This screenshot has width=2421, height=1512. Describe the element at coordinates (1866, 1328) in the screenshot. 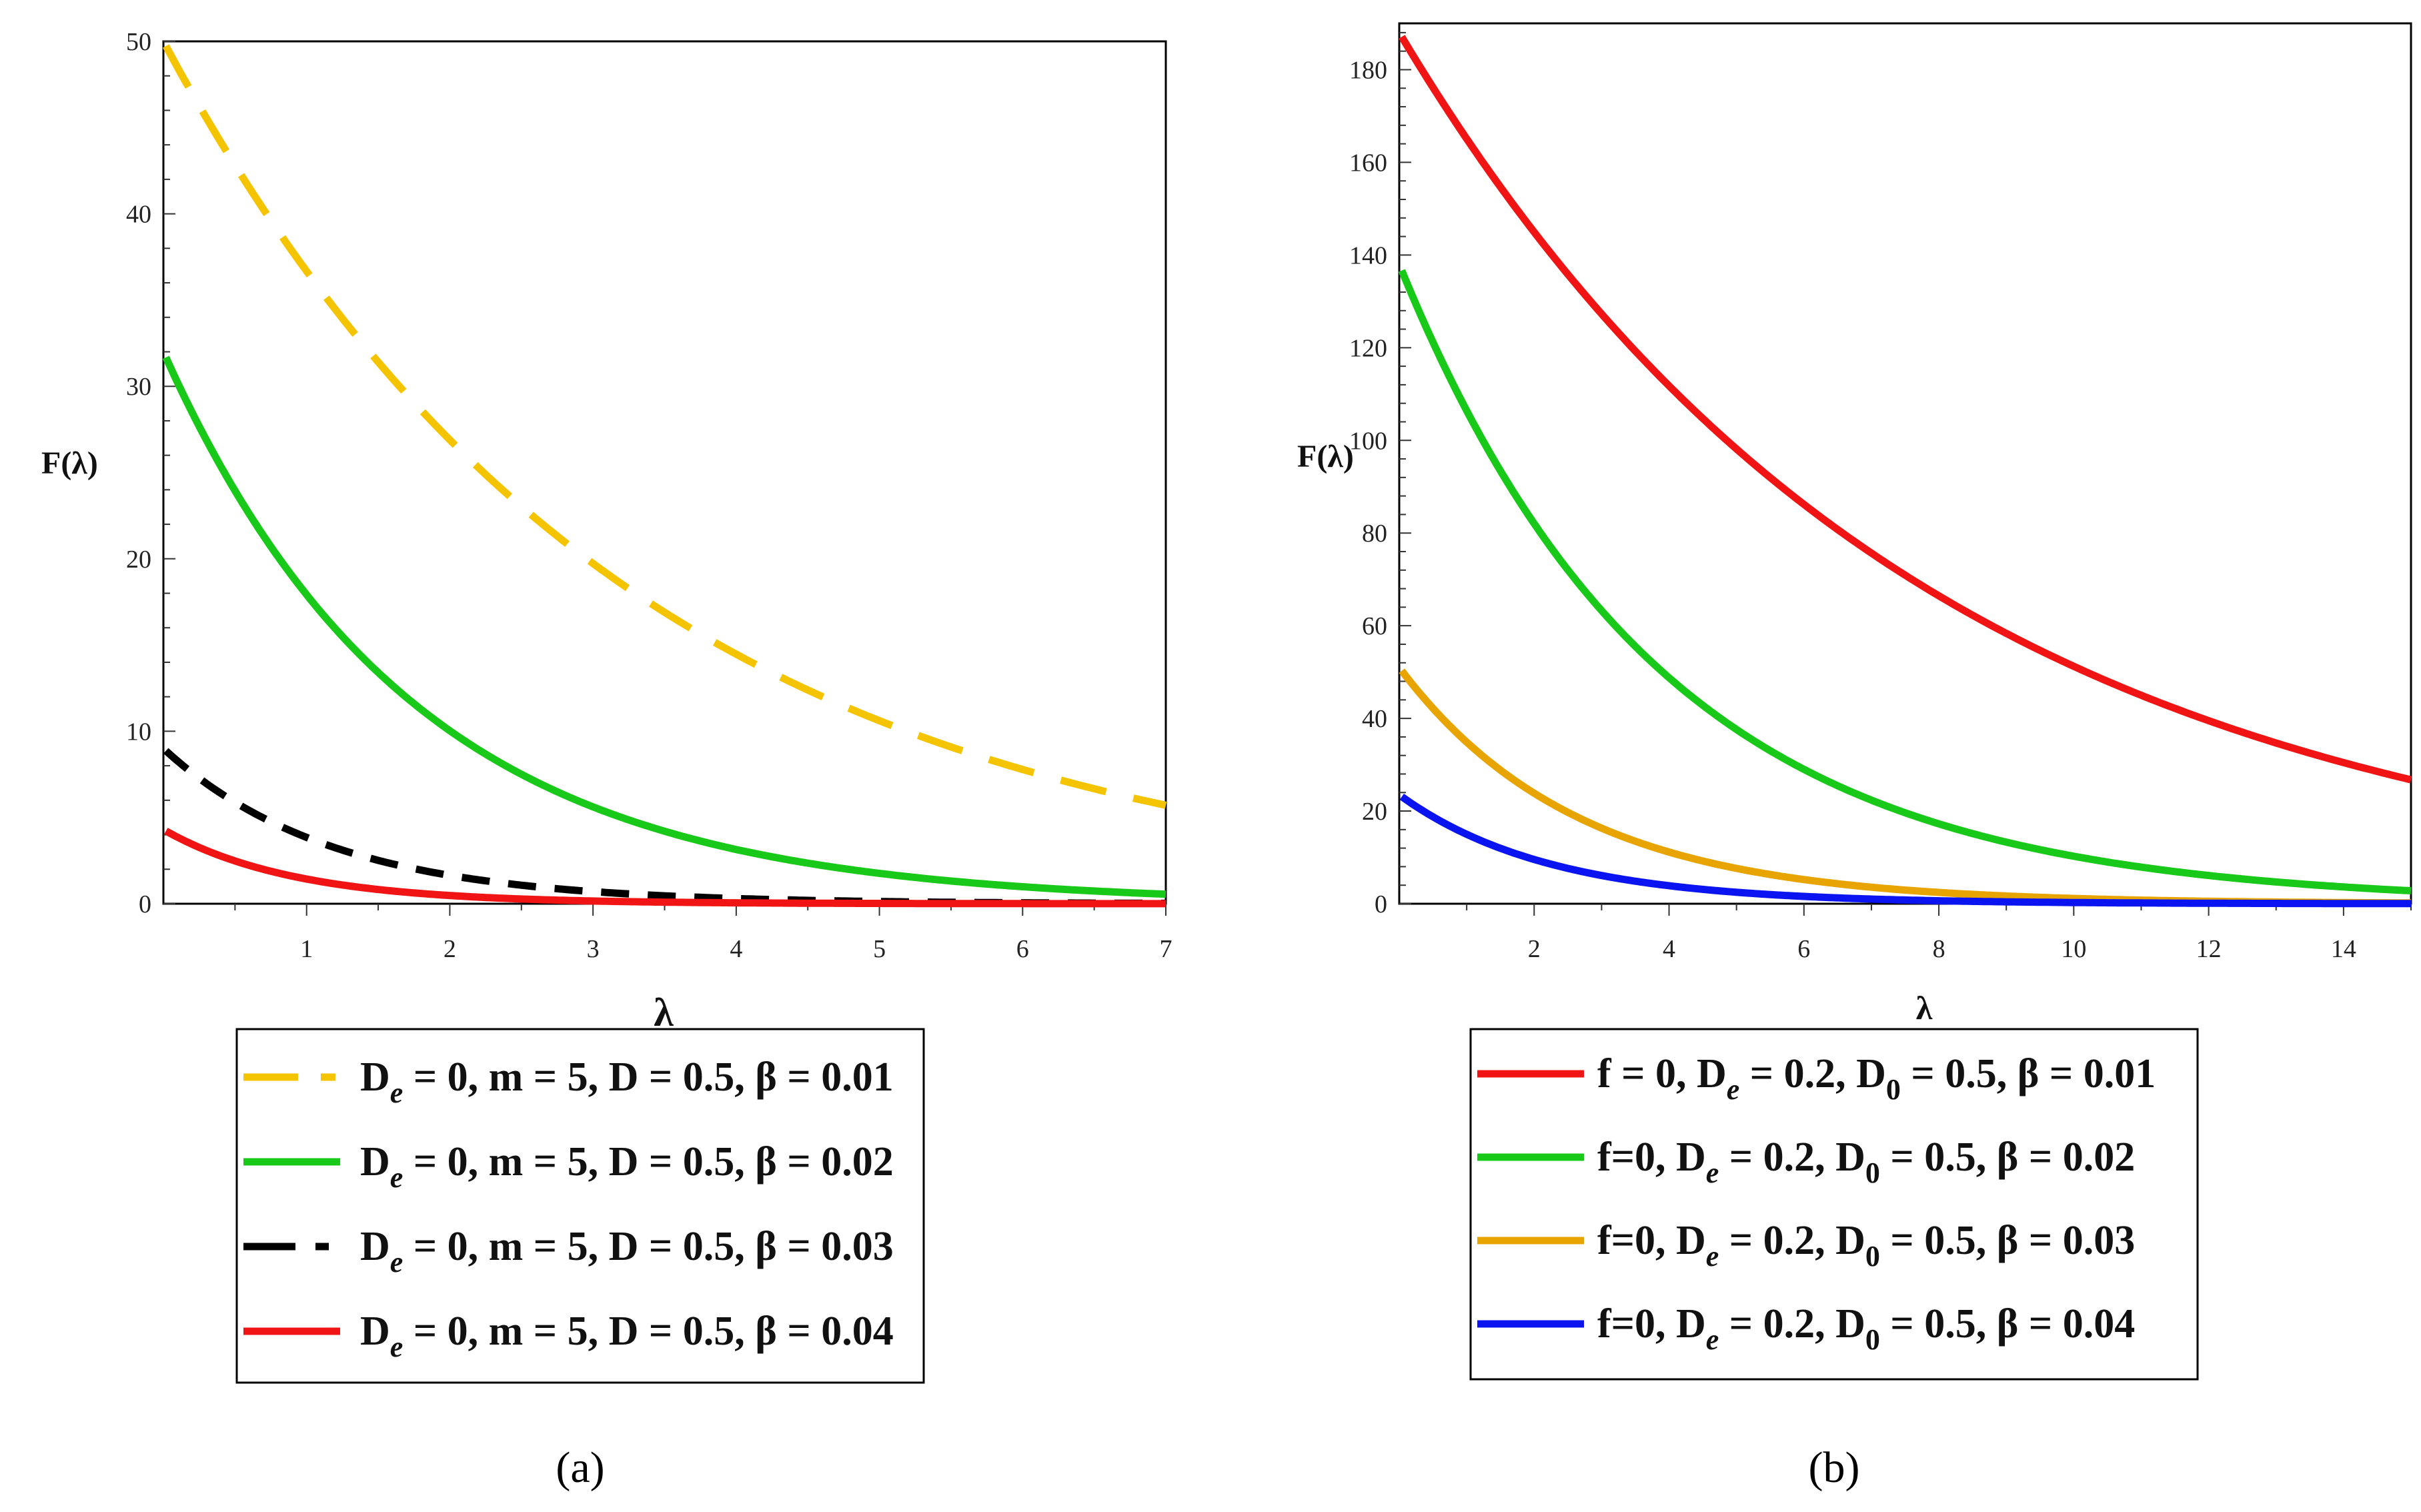

I see `legend-label-4: f=0, De = 0.2, D0 = 0.5, β = 0.04` at that location.